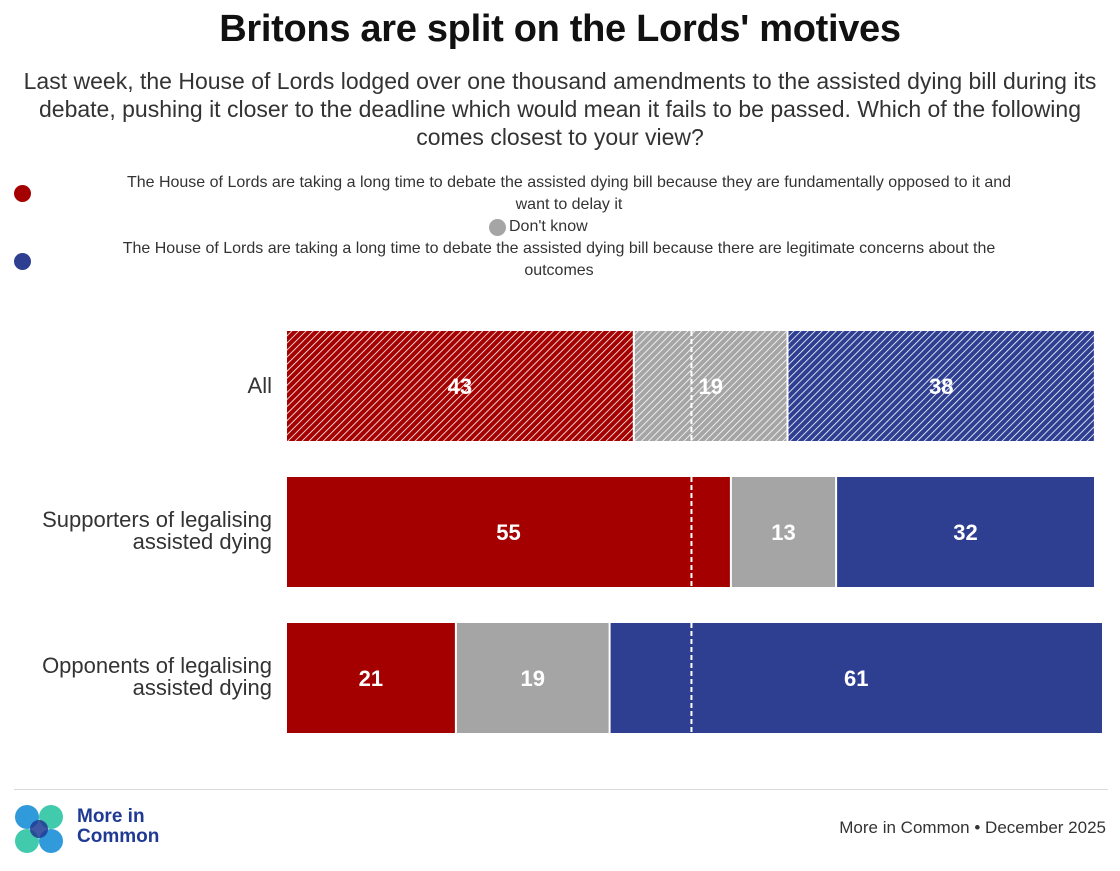  Describe the element at coordinates (22, 261) in the screenshot. I see `legend-swatch-concerns` at that location.